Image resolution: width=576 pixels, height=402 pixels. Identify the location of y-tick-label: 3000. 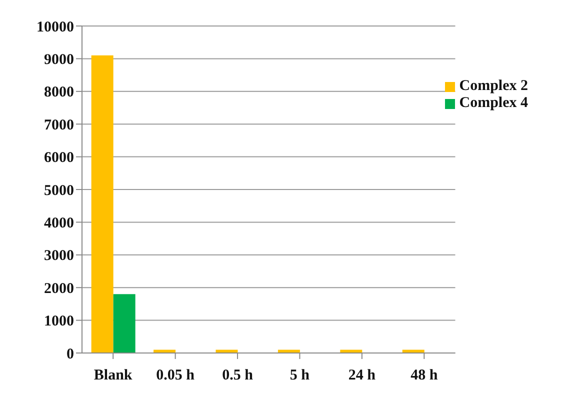
(59, 256).